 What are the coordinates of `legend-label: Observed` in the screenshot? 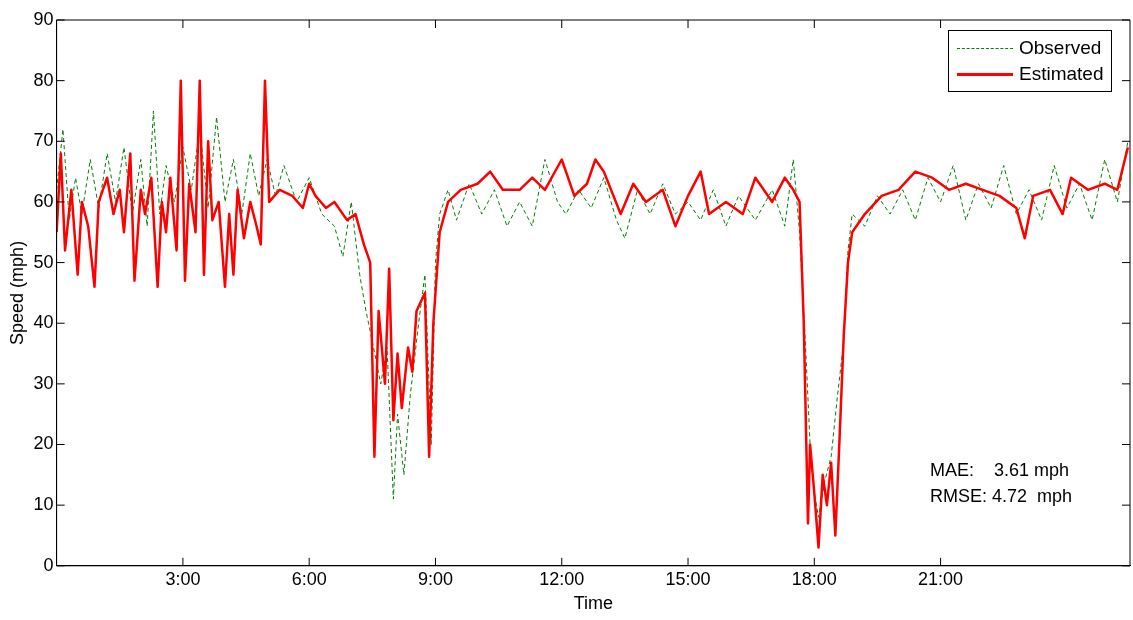 It's located at (1060, 48).